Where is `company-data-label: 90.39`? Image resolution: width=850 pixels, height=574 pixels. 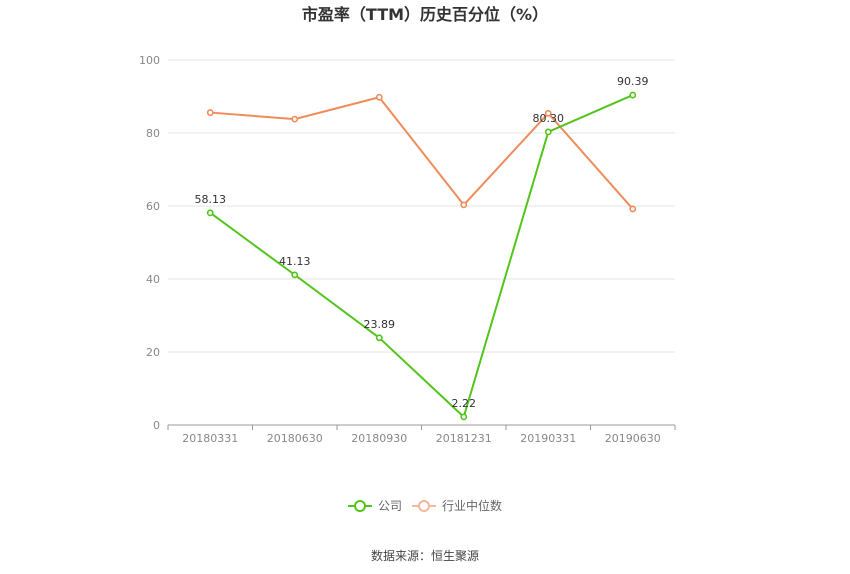
company-data-label: 90.39 is located at coordinates (633, 81).